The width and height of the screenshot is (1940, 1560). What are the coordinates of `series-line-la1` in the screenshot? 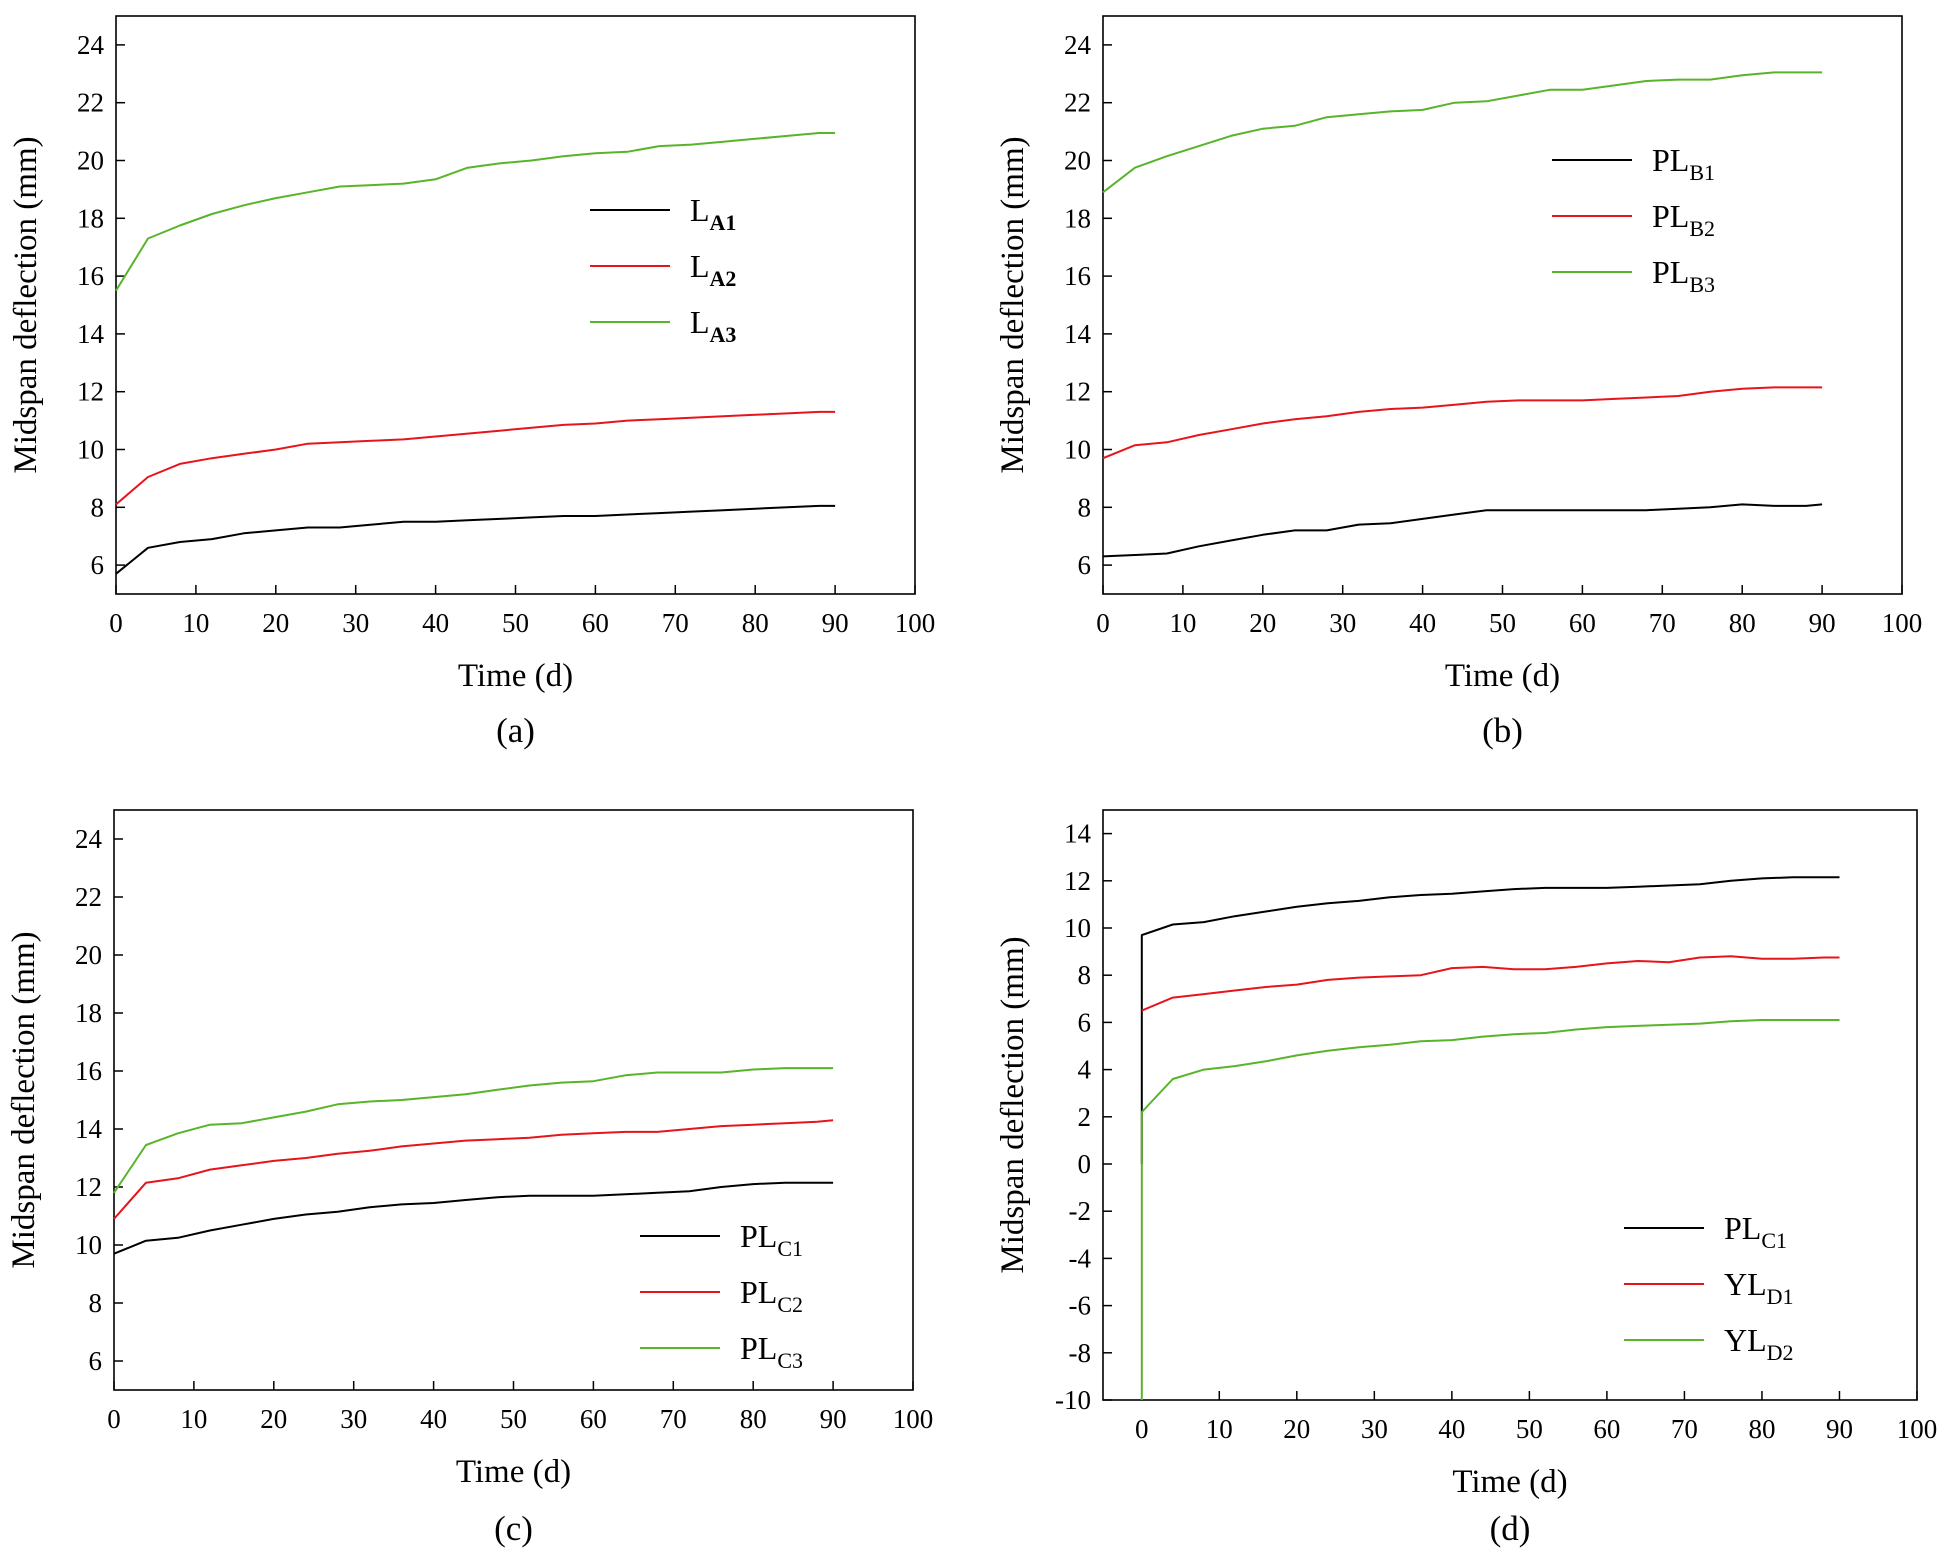 It's located at (475, 539).